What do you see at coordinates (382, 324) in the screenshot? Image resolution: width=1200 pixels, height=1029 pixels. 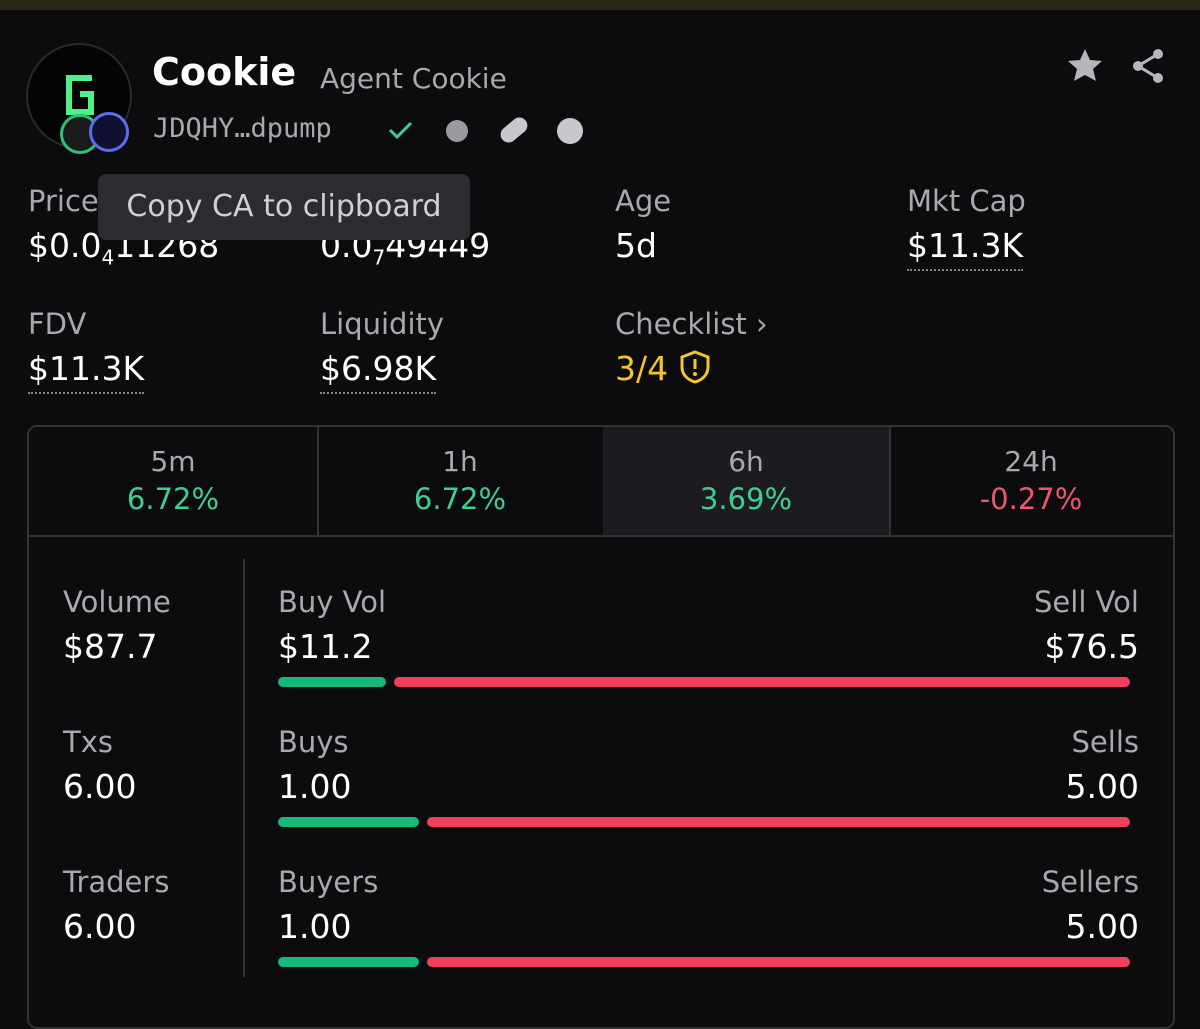 I see `stat-label: Liquidity` at bounding box center [382, 324].